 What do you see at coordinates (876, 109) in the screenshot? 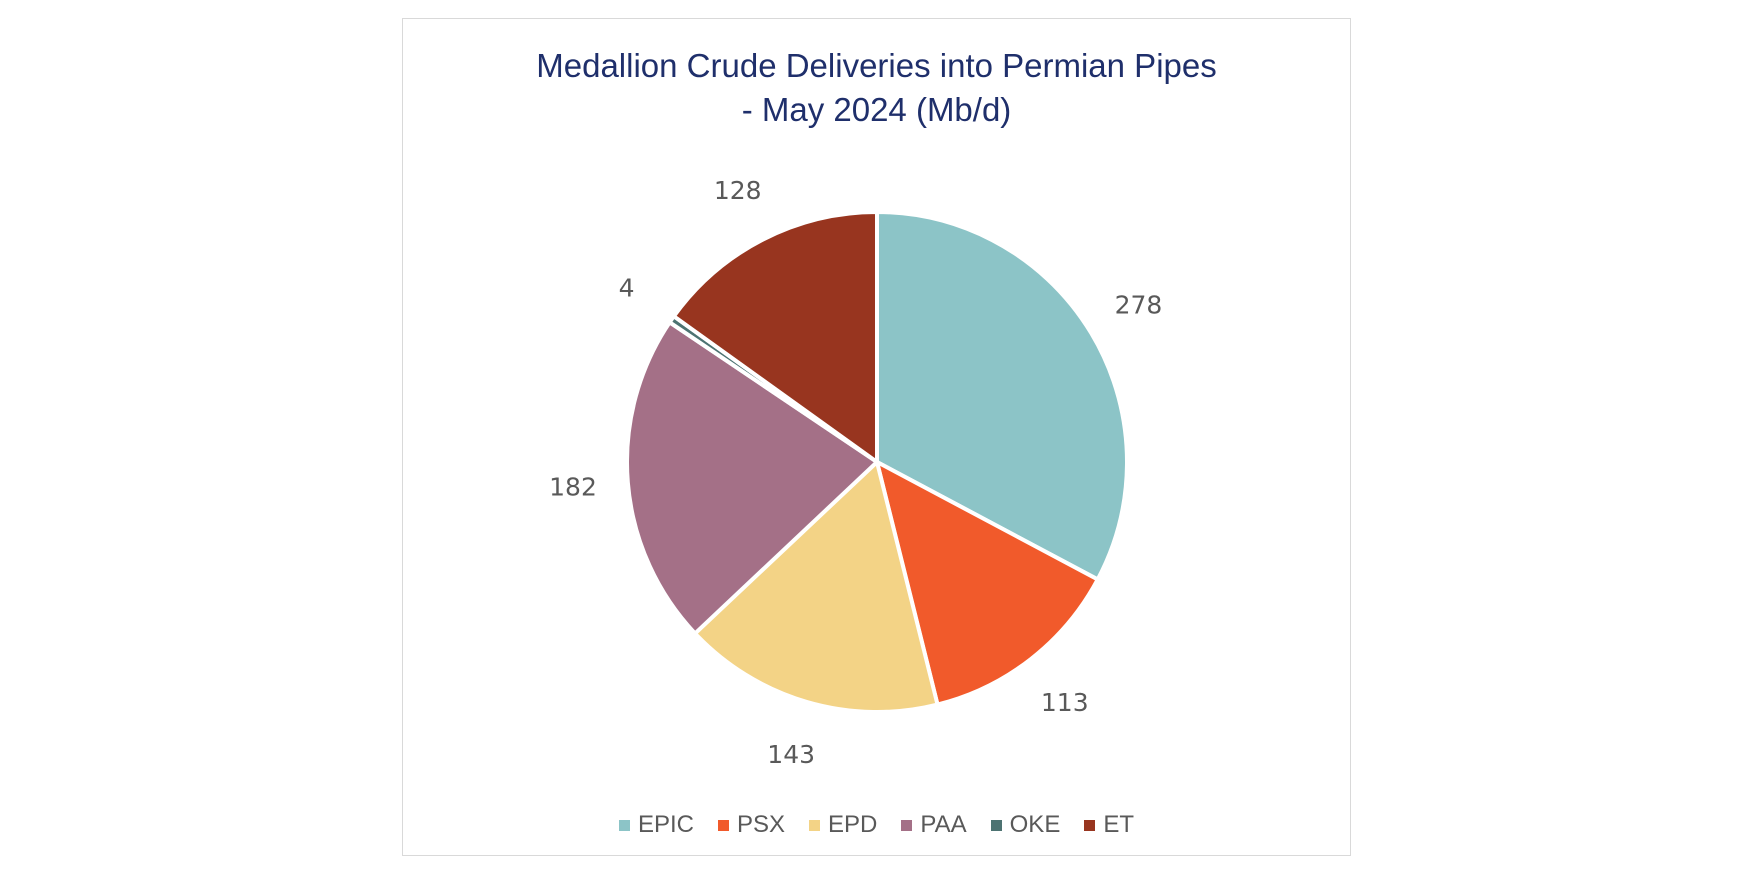
I see `chart-title-line-2: - May 2024 (Mb/d)` at bounding box center [876, 109].